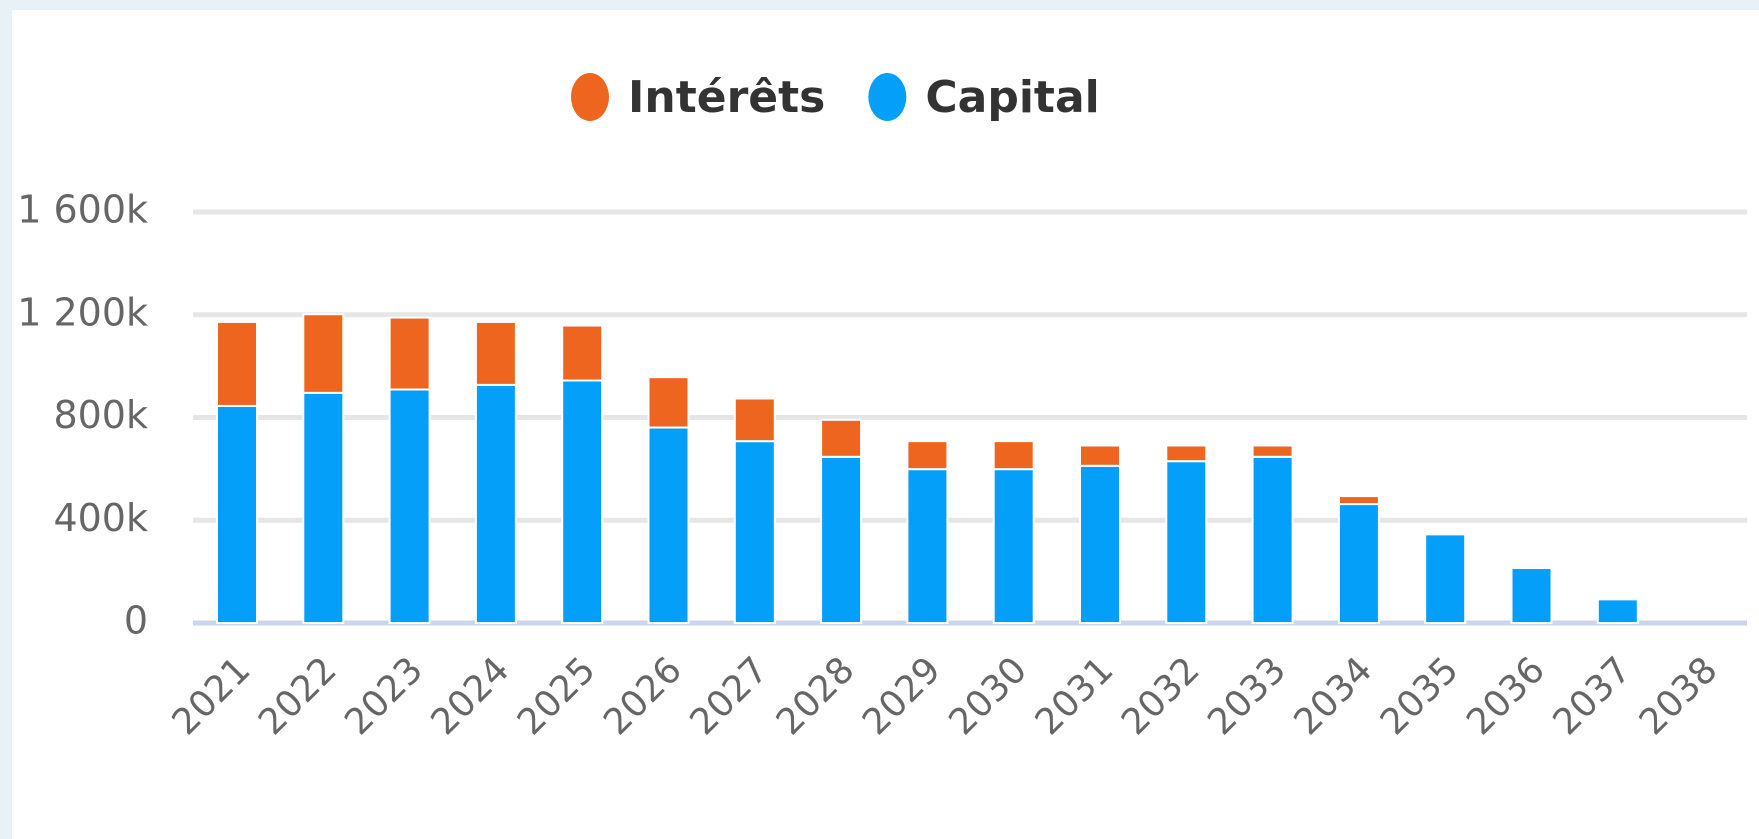  What do you see at coordinates (82, 210) in the screenshot?
I see `y-tick-label: 1 600k` at bounding box center [82, 210].